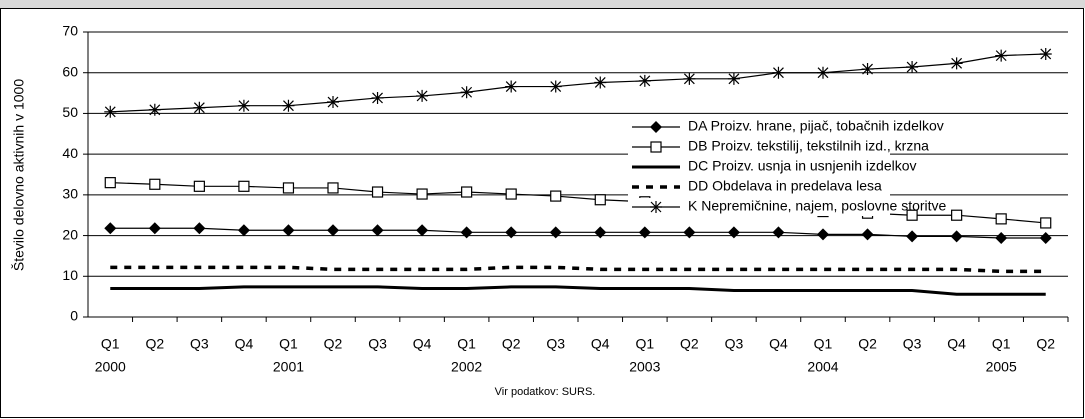  I want to click on x-group-label: 2000, so click(110, 367).